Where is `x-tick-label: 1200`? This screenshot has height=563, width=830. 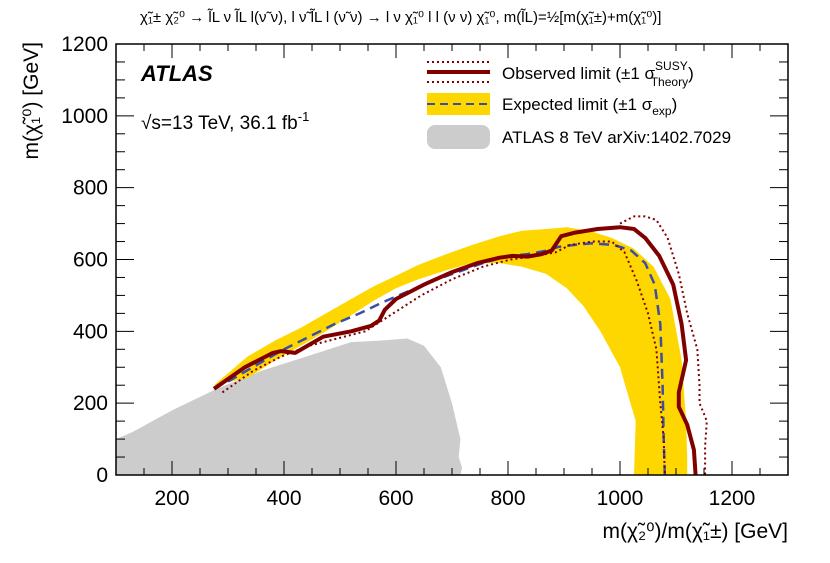
x-tick-label: 1200 is located at coordinates (732, 498).